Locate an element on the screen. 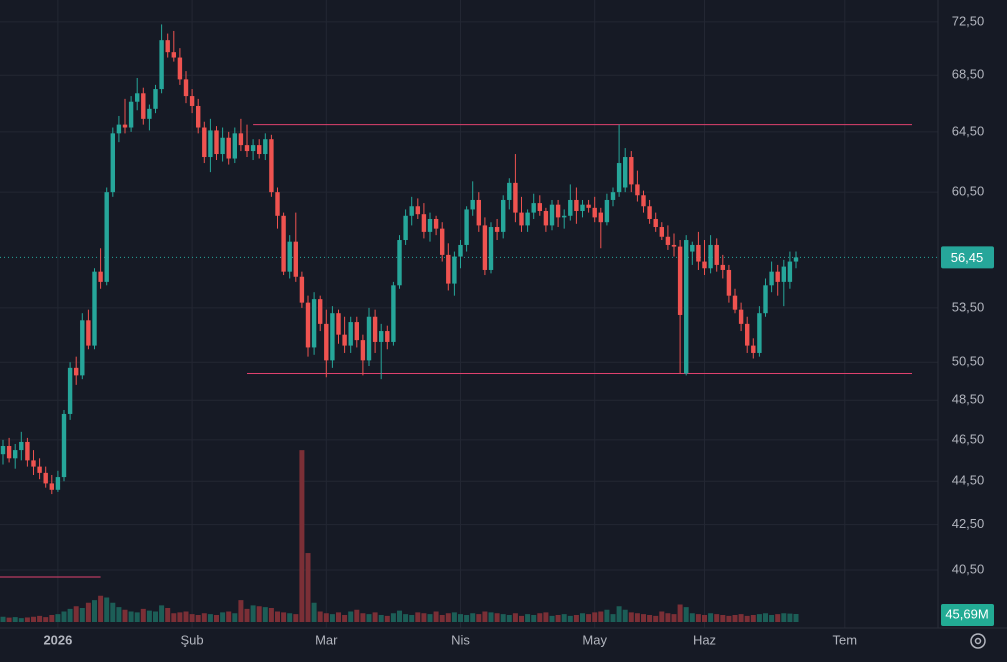 Image resolution: width=1007 pixels, height=662 pixels. settings-icon is located at coordinates (978, 641).